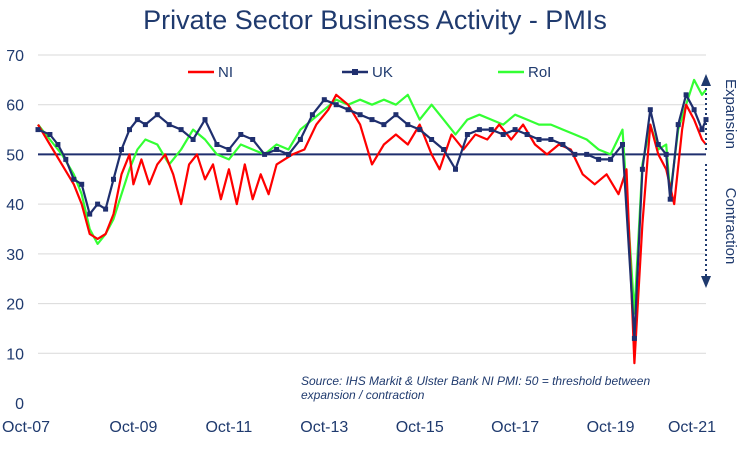  Describe the element at coordinates (15, 230) in the screenshot. I see `y-axis-ticks: 0 10 20 30 40 50 60 70` at that location.